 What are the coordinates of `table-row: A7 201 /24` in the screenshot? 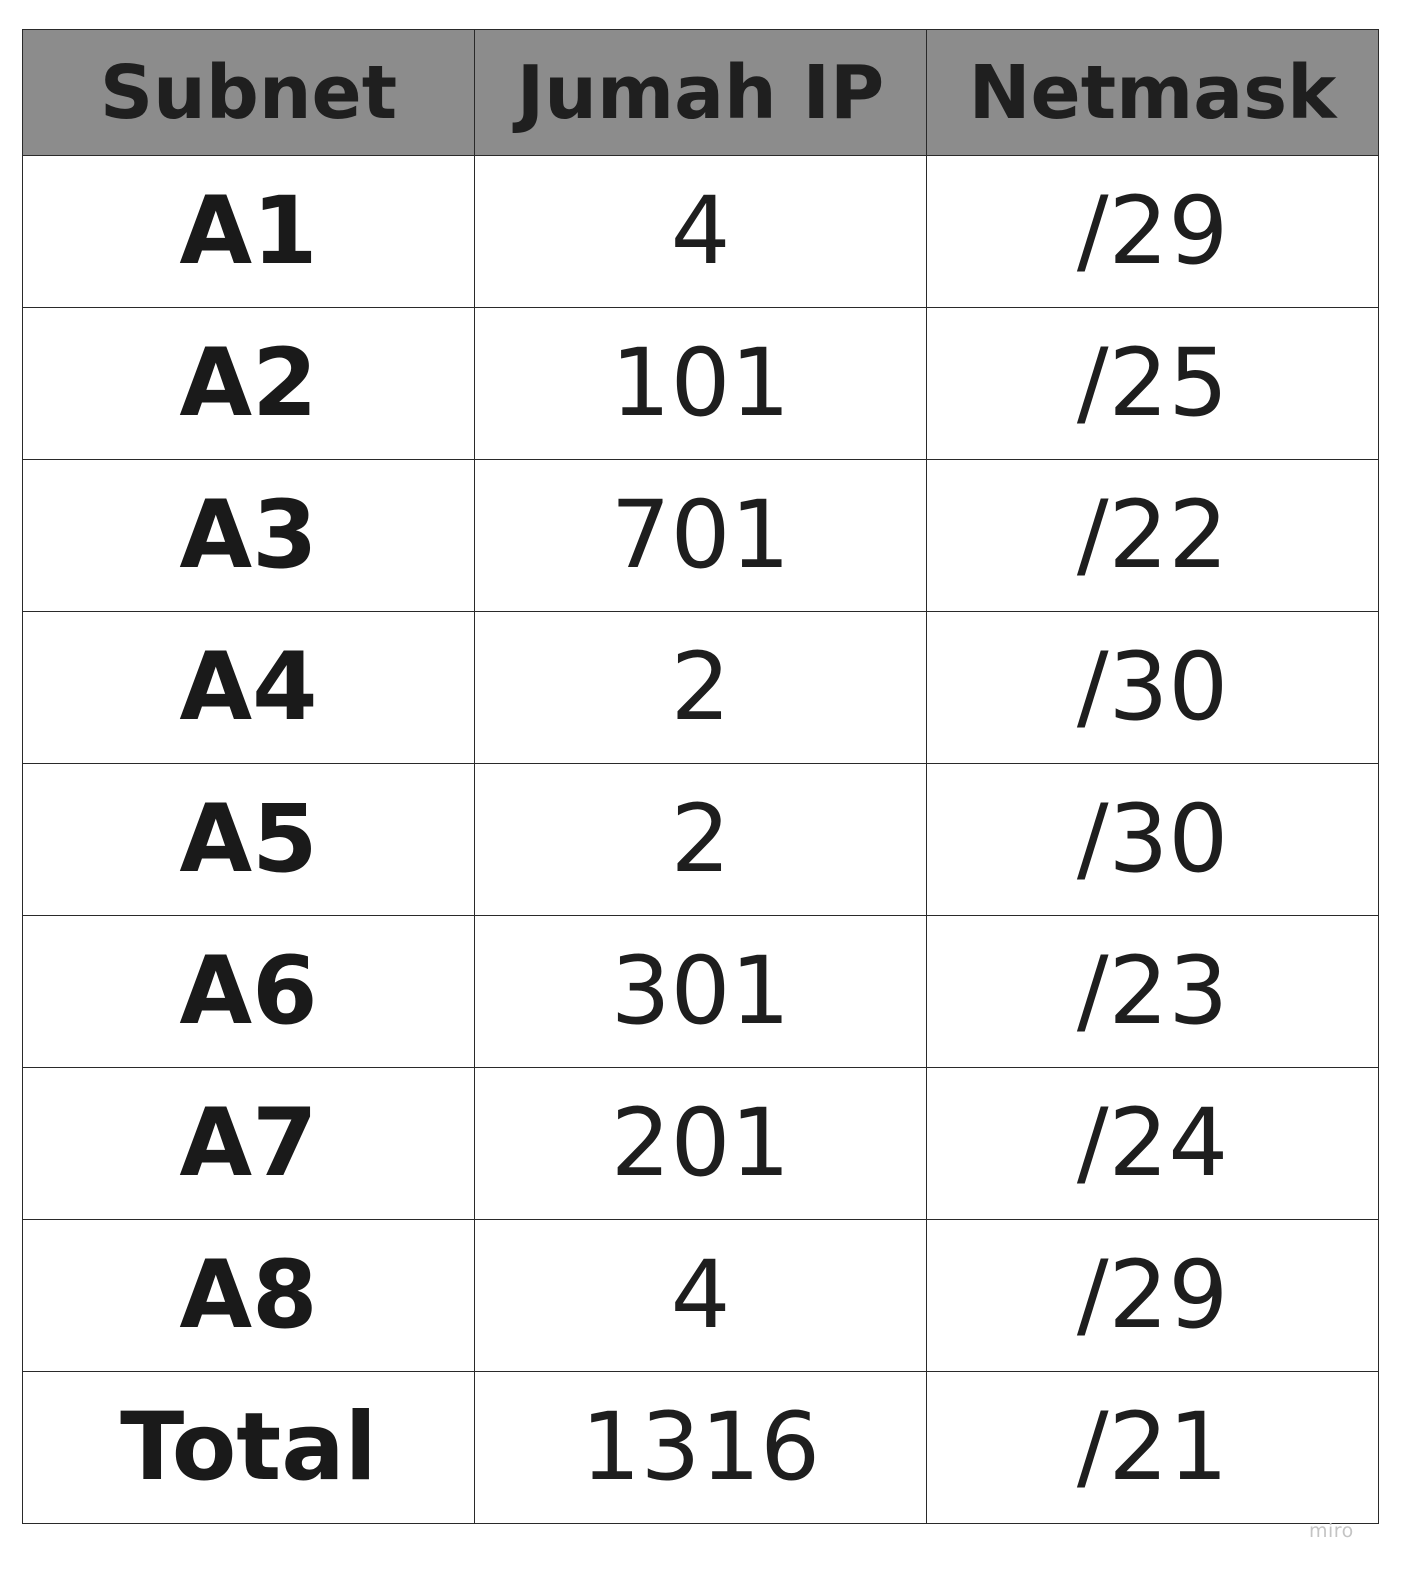 It's located at (700, 1143).